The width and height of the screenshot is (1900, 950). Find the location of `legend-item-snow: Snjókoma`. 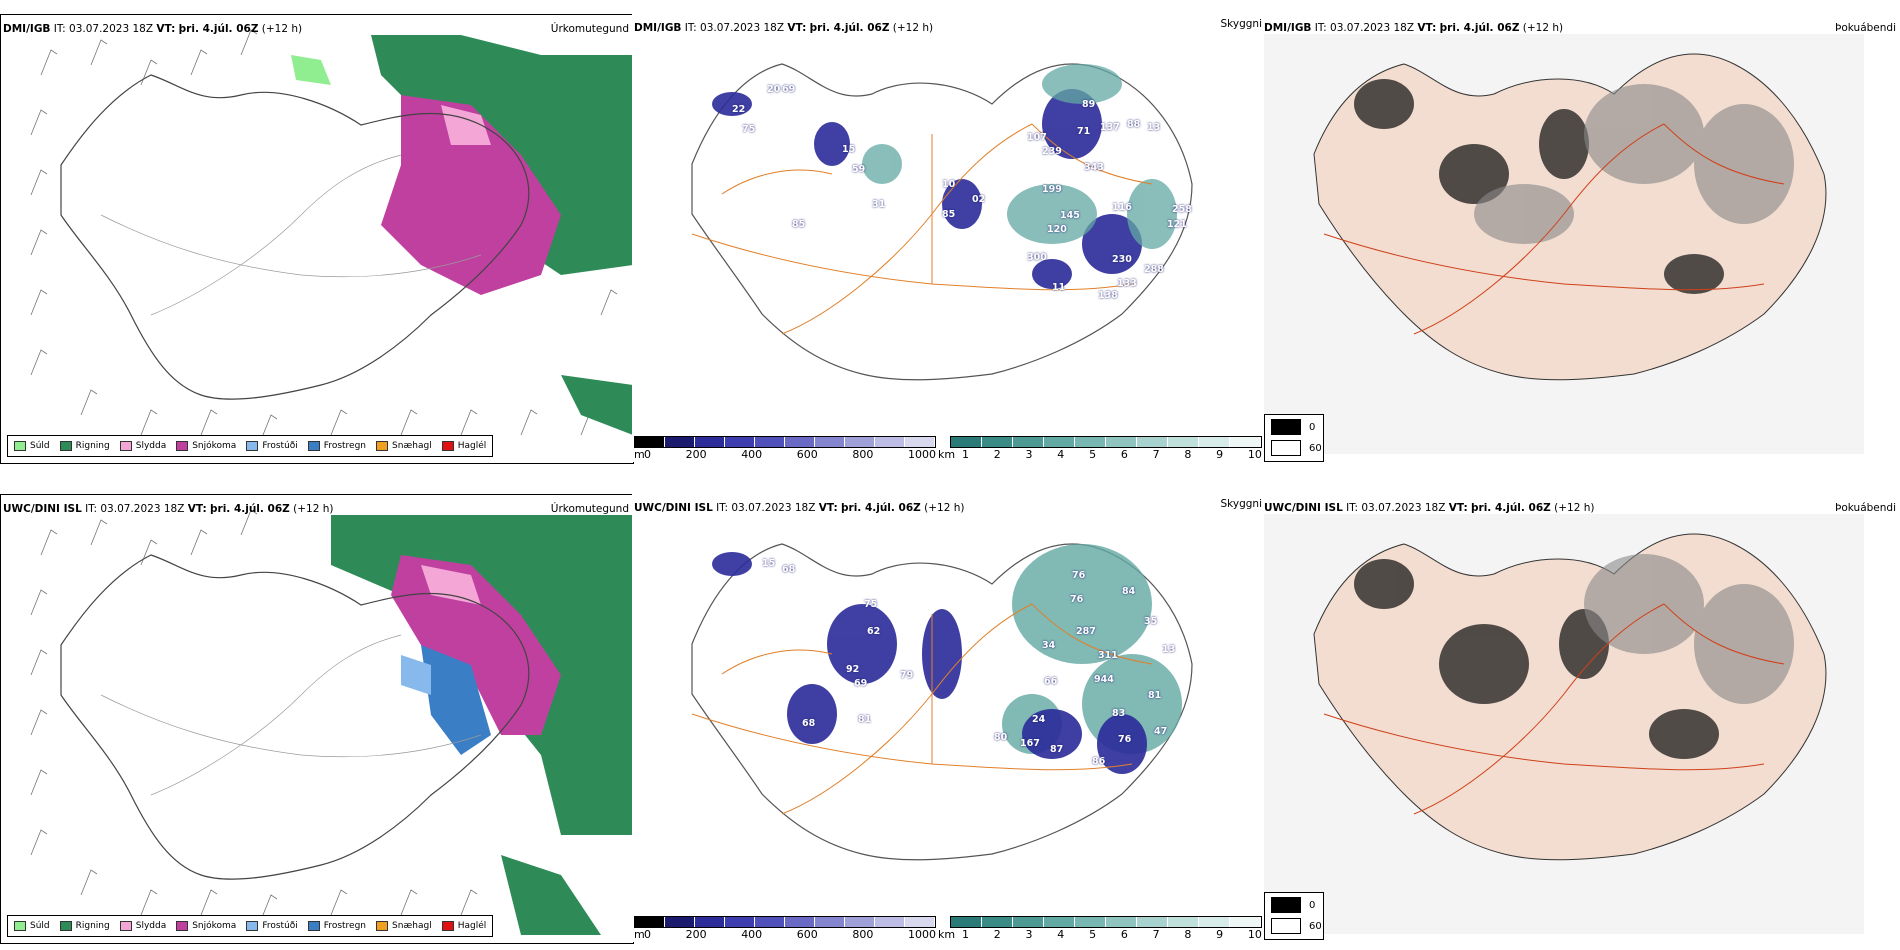

legend-item-snow: Snjókoma is located at coordinates (206, 446).